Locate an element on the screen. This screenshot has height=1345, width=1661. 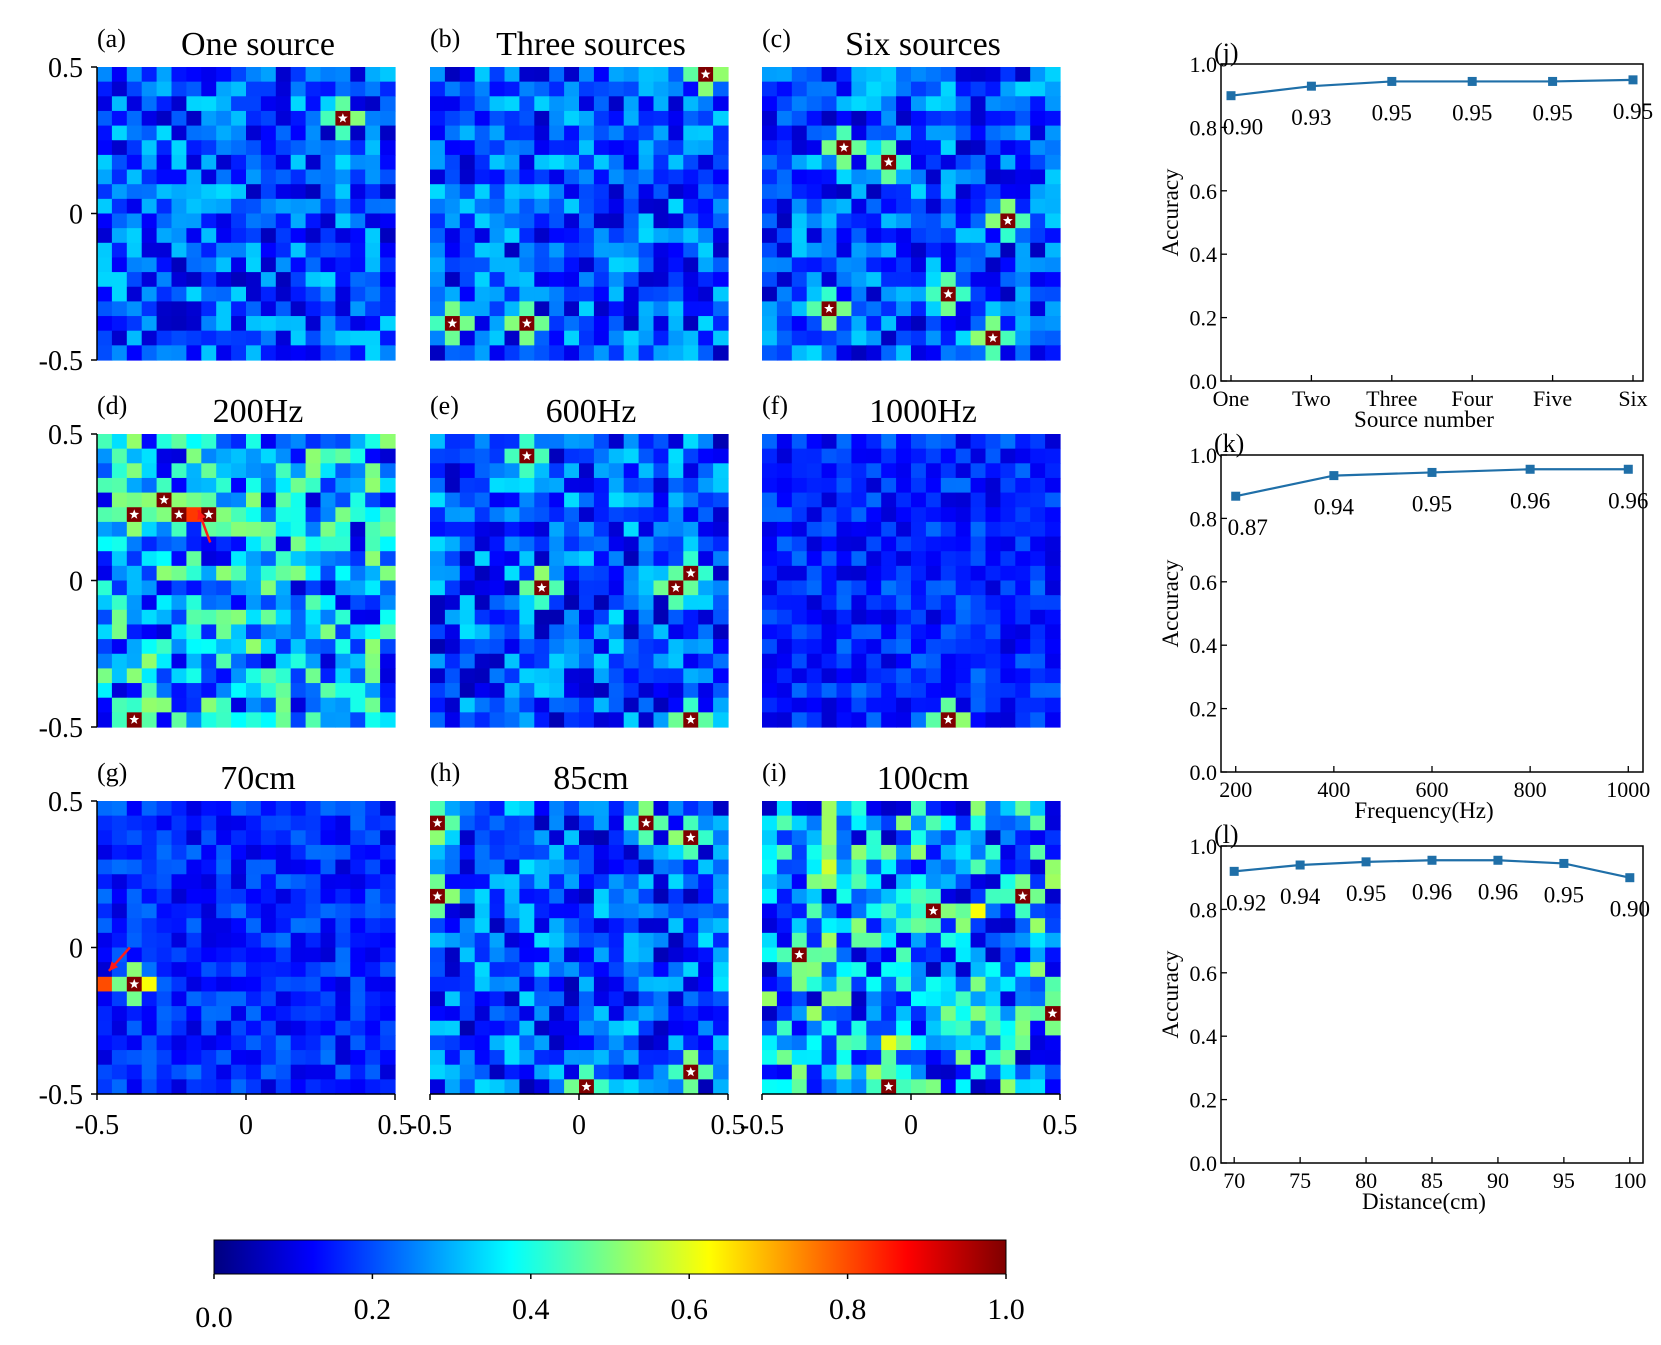
panel-label: (d) is located at coordinates (112, 405).